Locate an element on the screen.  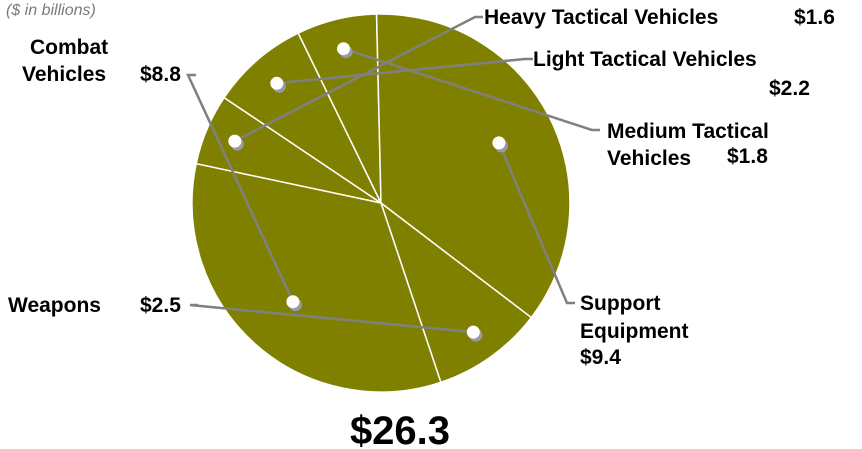
label-combat-line-1: Combat is located at coordinates (69, 47).